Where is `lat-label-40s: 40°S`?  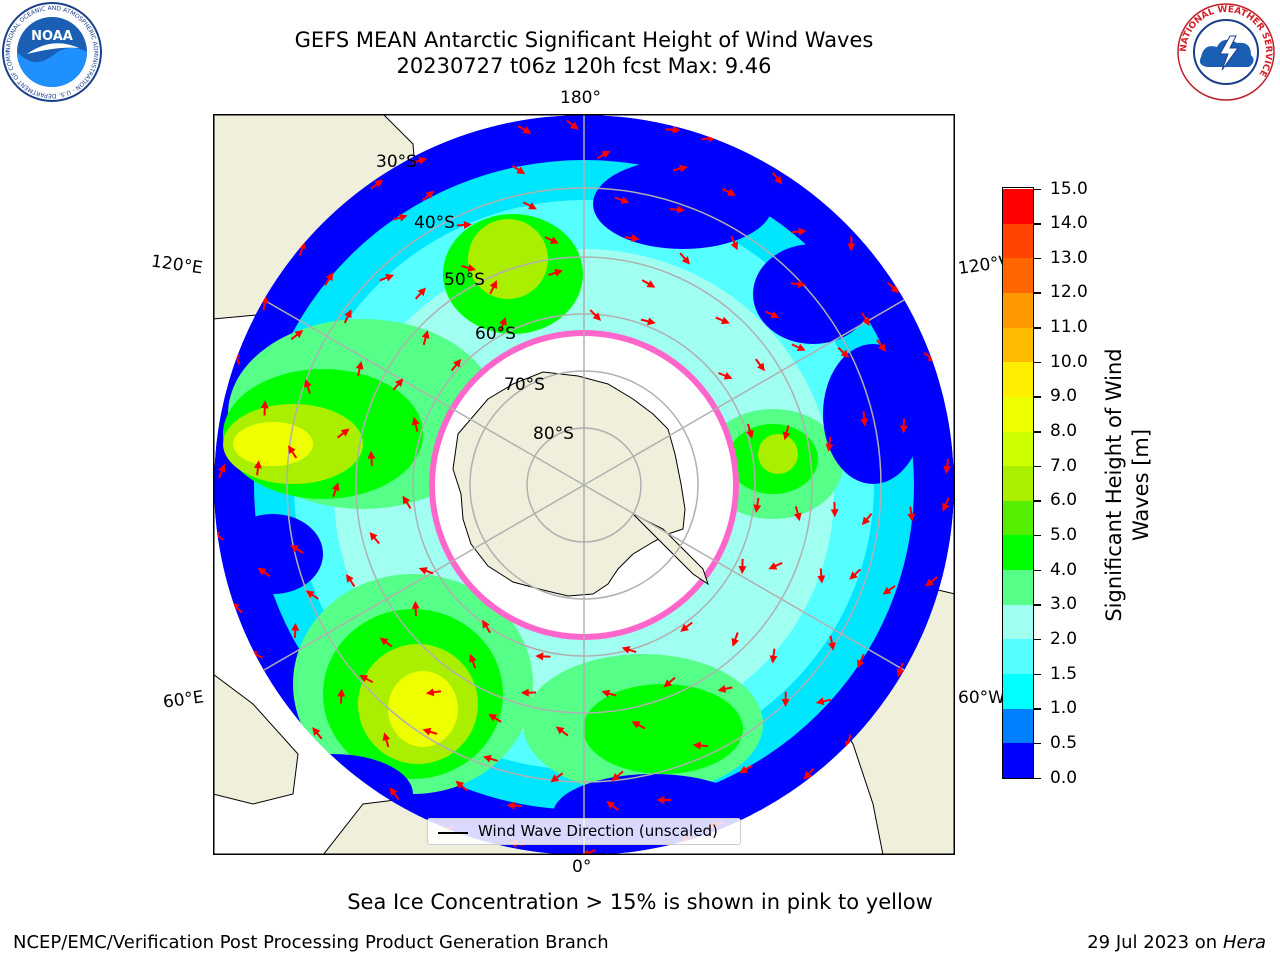
lat-label-40s: 40°S is located at coordinates (434, 223).